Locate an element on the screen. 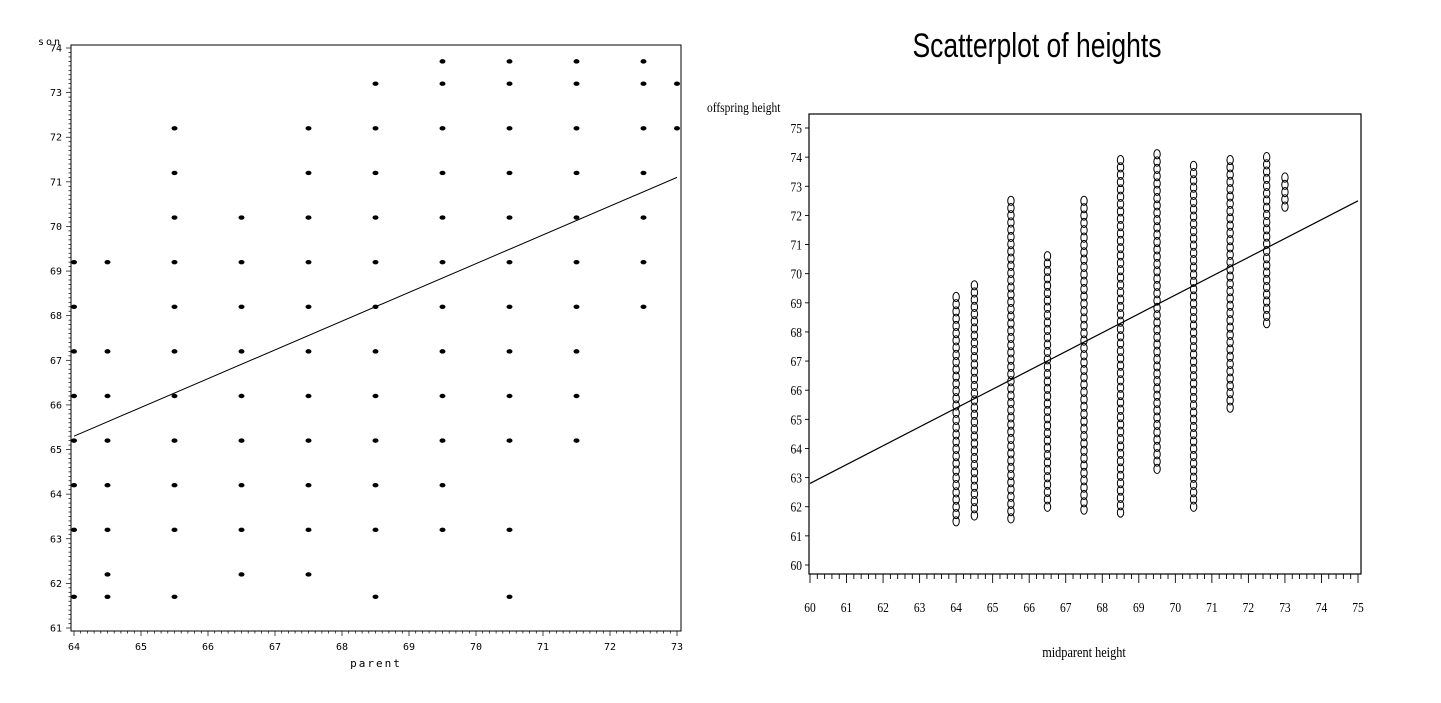 This screenshot has height=703, width=1441. right-y-axis-label: offspring height is located at coordinates (744, 107).